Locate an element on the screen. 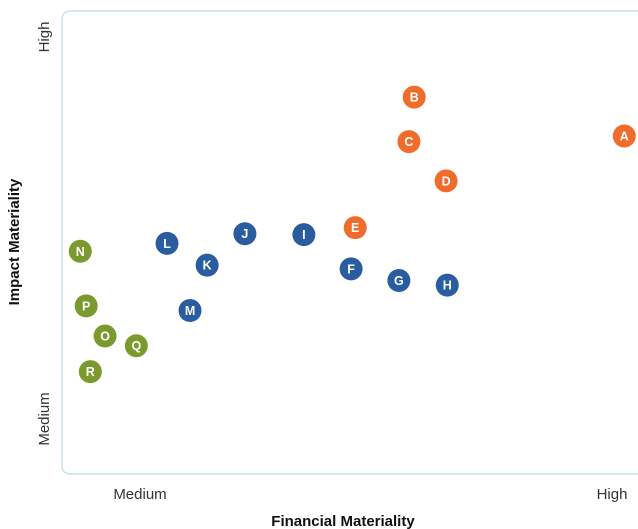 The width and height of the screenshot is (638, 529). point-q: Q is located at coordinates (136, 346).